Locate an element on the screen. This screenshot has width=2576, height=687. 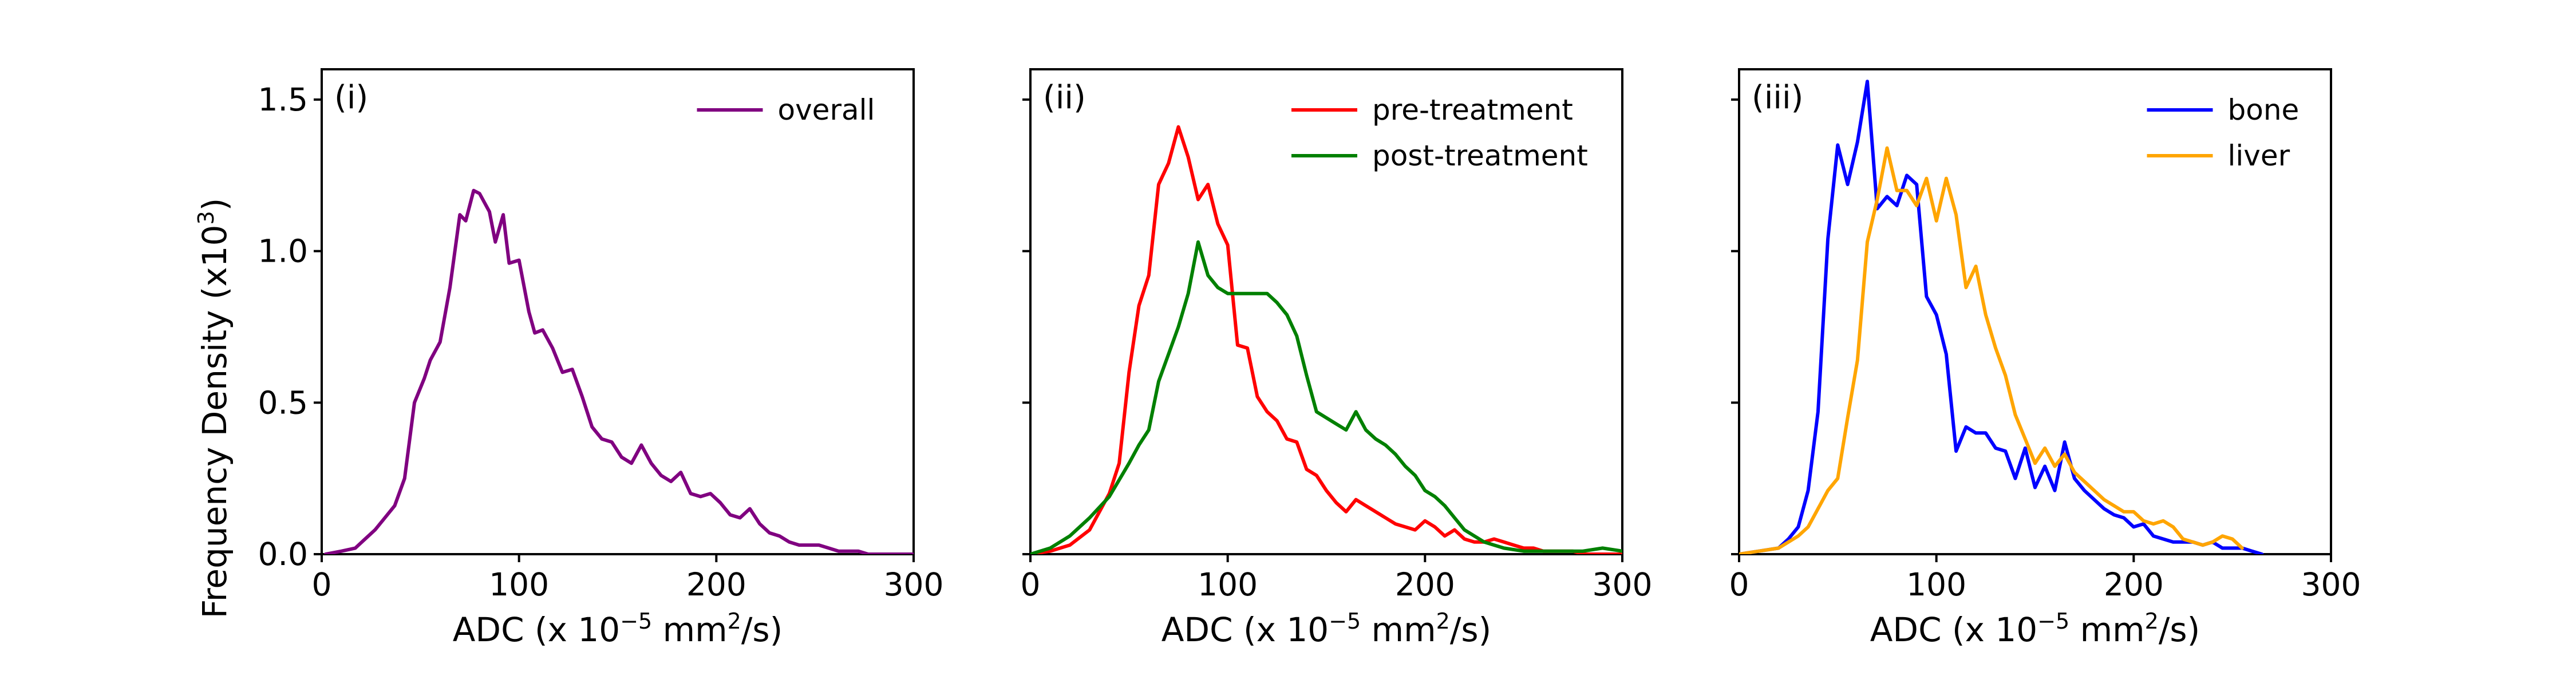
y-tick-label: 1.5 is located at coordinates (283, 99).